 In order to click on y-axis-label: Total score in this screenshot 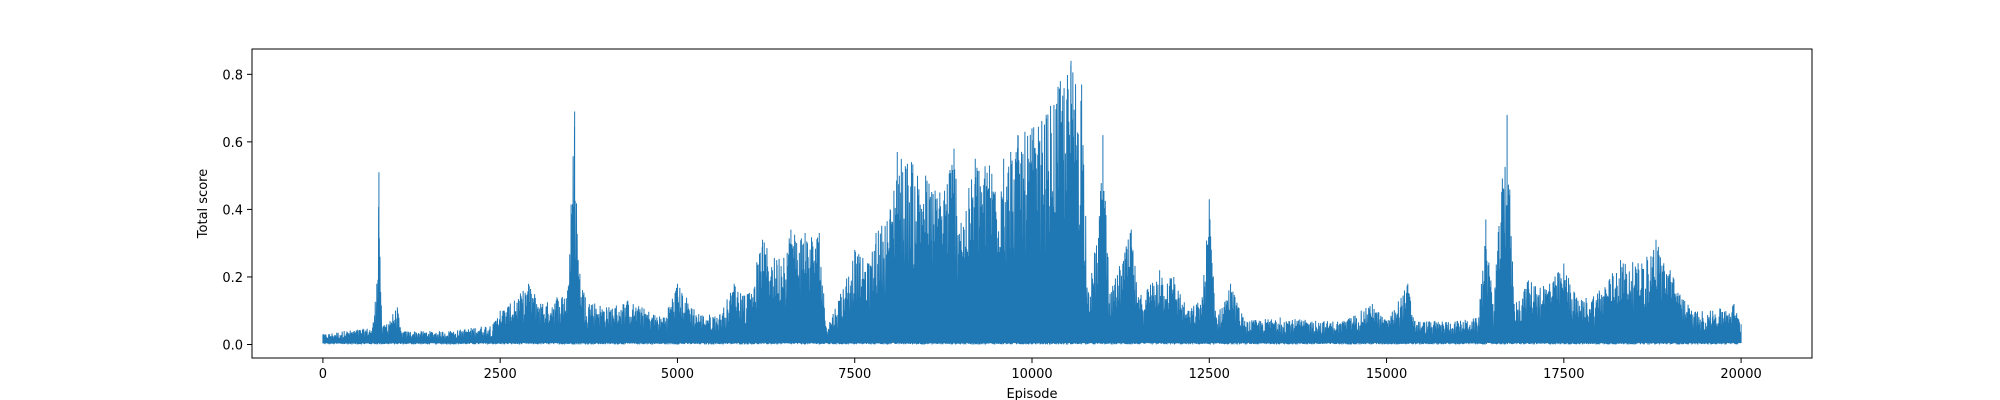, I will do `click(203, 204)`.